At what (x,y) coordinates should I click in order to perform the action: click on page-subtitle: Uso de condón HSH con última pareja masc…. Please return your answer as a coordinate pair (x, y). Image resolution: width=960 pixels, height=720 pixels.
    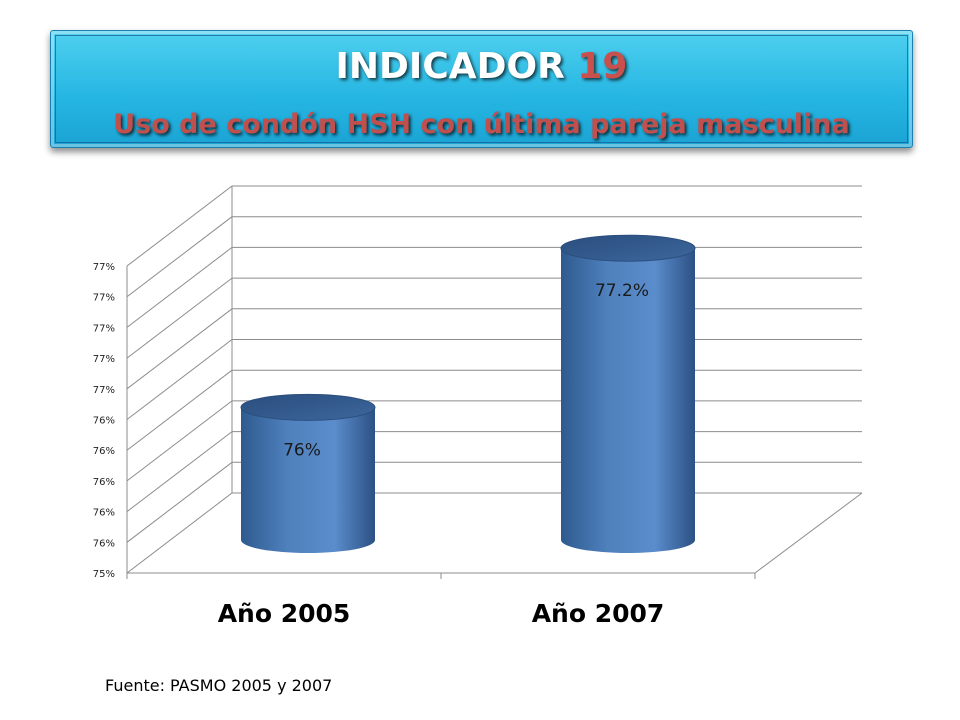
    Looking at the image, I should click on (481, 124).